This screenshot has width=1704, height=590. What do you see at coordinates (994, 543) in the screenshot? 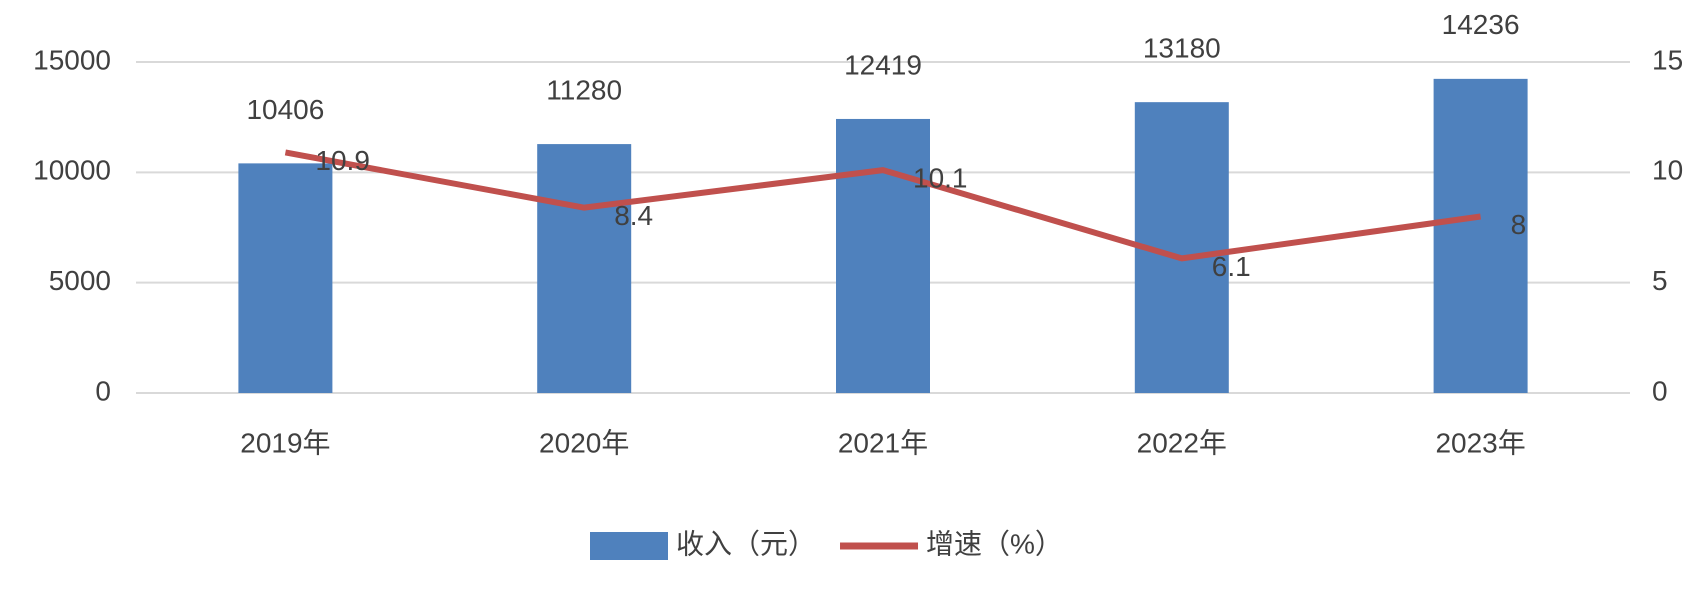
I see `legend-label: 增速（%）` at bounding box center [994, 543].